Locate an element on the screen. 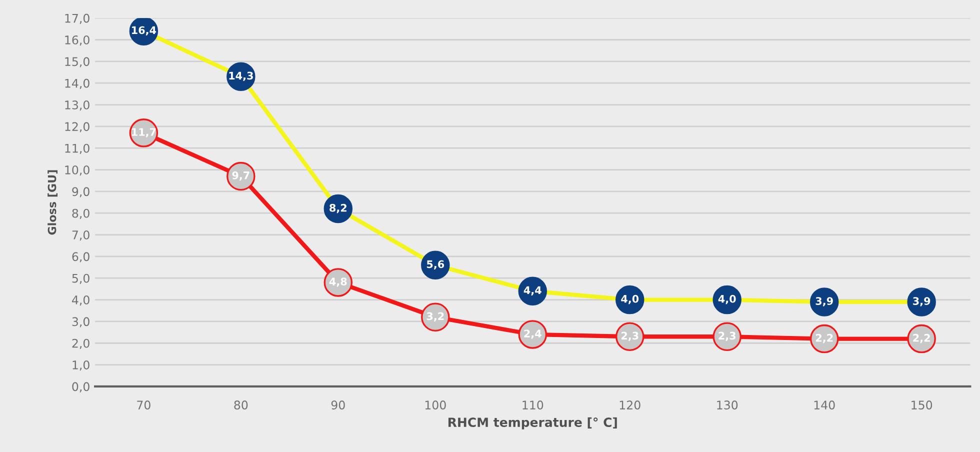 This screenshot has width=980, height=452. x-tick-label: 90 is located at coordinates (338, 405).